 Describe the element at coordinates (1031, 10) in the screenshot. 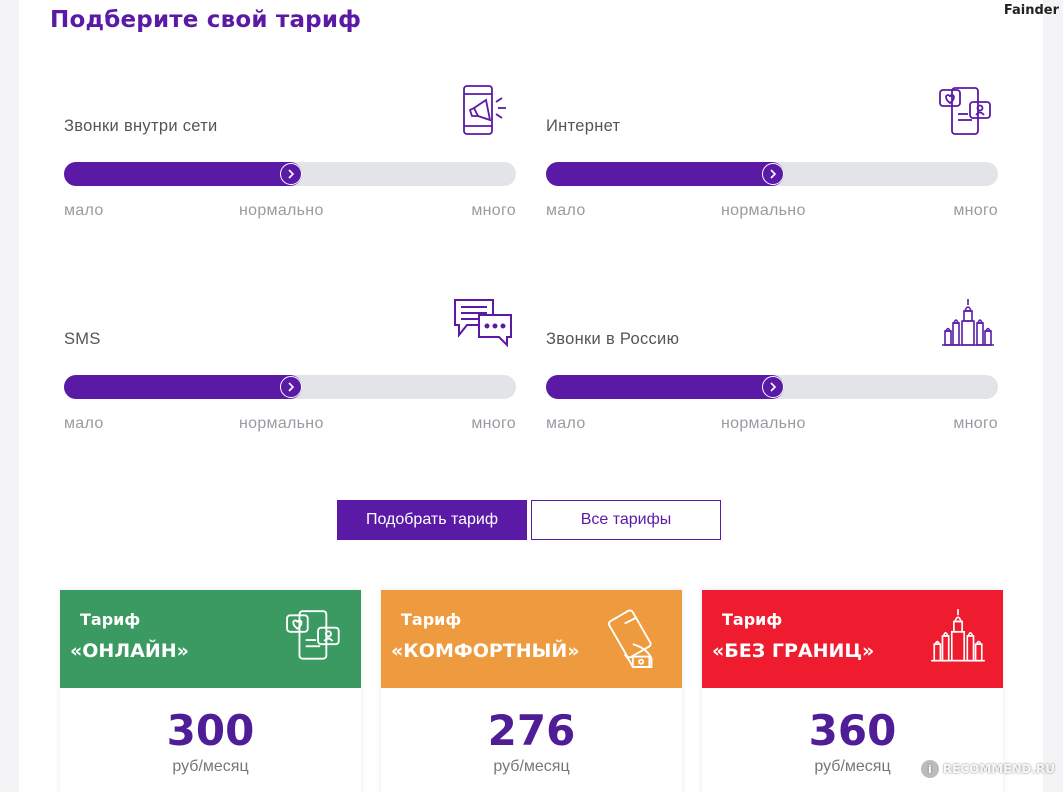

I see `brand-label: Fainder` at that location.